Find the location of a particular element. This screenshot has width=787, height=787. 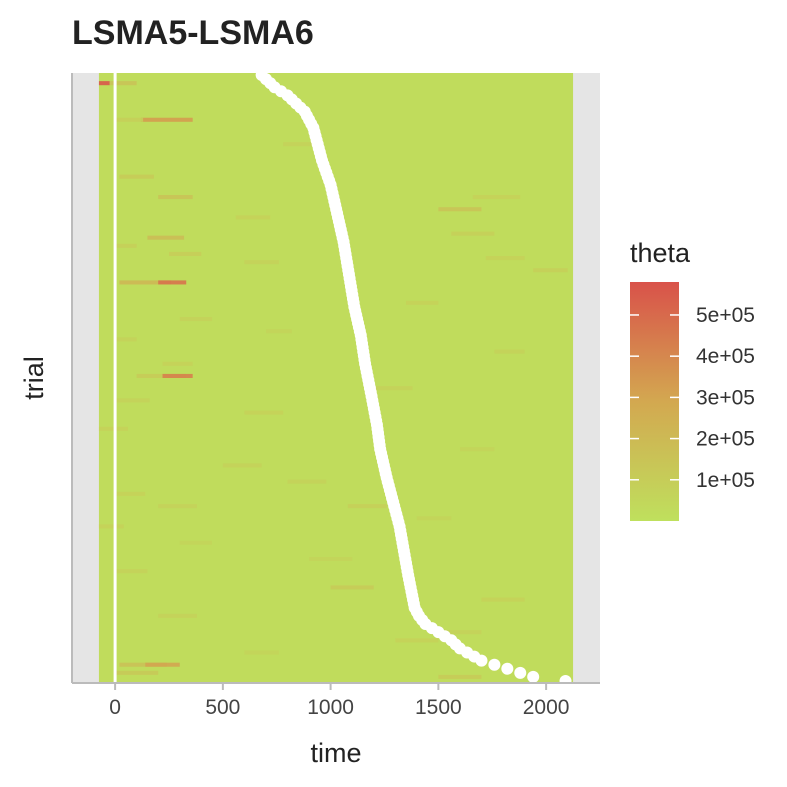

x-ticks: 0 500 1000 1500 2000 is located at coordinates (339, 701).